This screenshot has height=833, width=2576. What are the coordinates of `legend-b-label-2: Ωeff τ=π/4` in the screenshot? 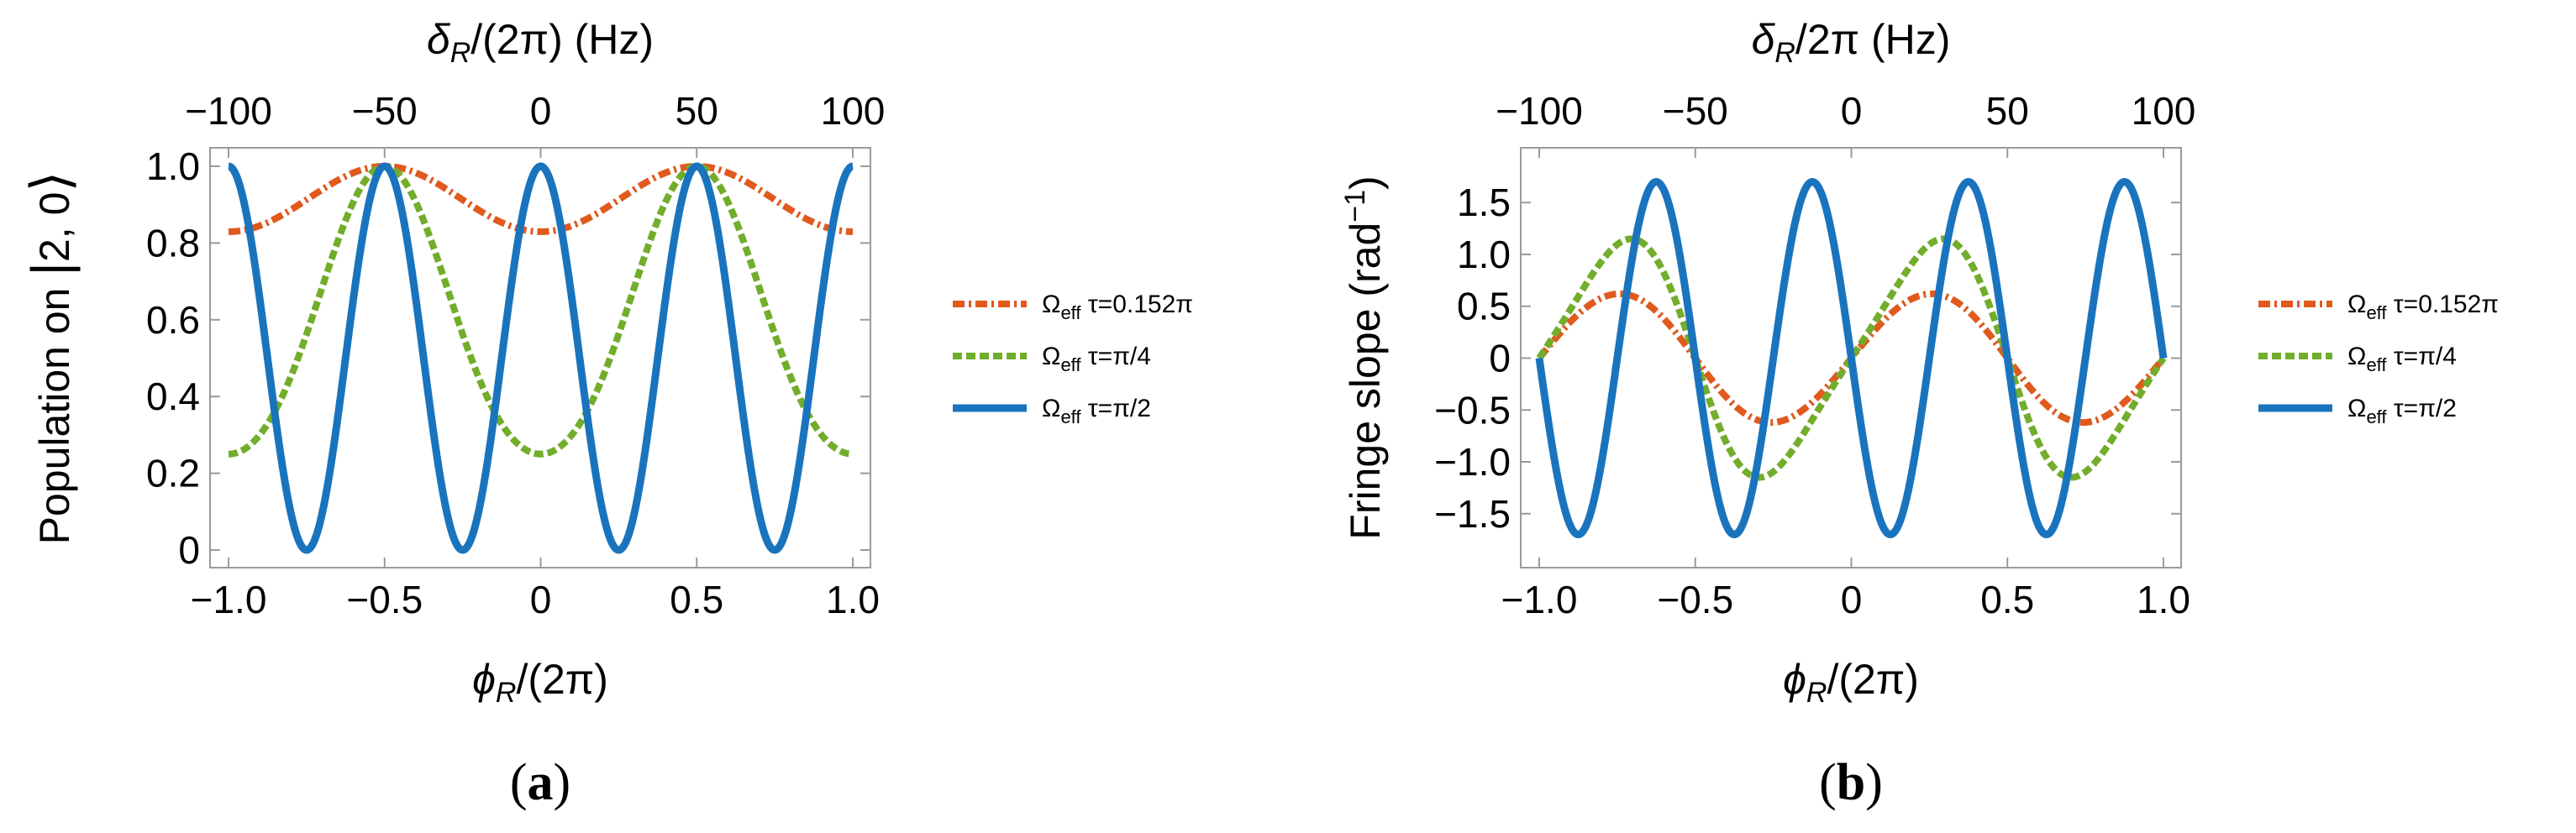 It's located at (2402, 359).